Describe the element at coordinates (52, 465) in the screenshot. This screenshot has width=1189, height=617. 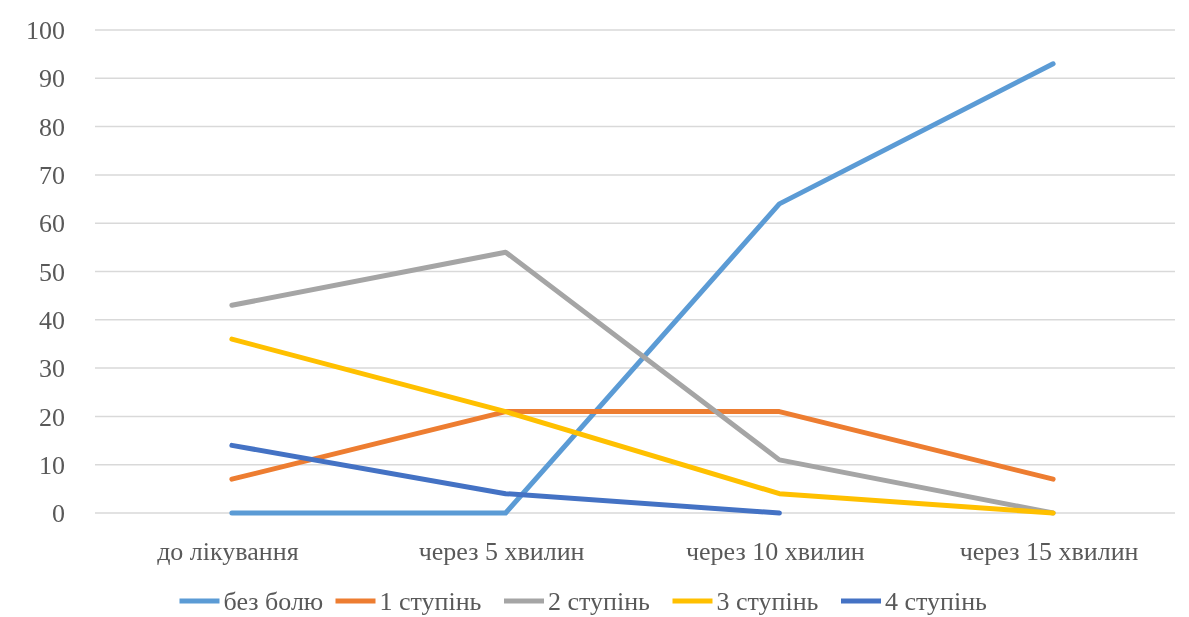
I see `y-tick-label: 10` at that location.